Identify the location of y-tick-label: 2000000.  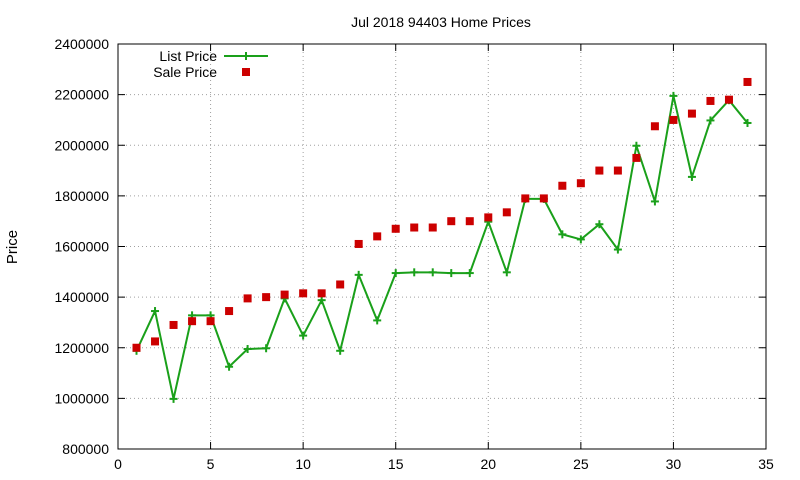
(81, 145).